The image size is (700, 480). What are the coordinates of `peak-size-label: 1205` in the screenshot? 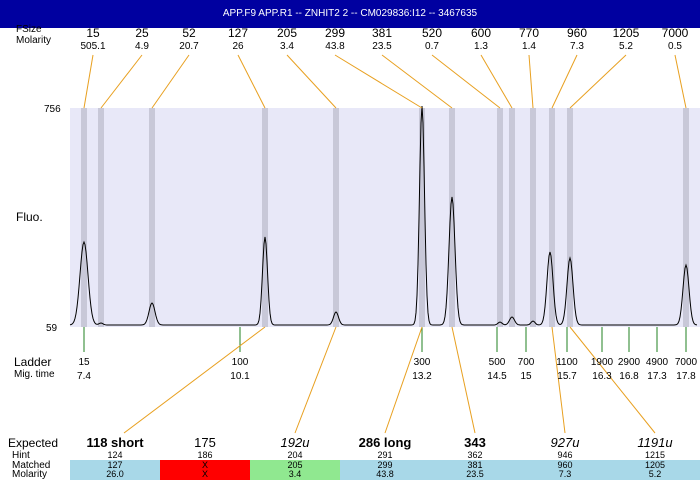 It's located at (626, 33).